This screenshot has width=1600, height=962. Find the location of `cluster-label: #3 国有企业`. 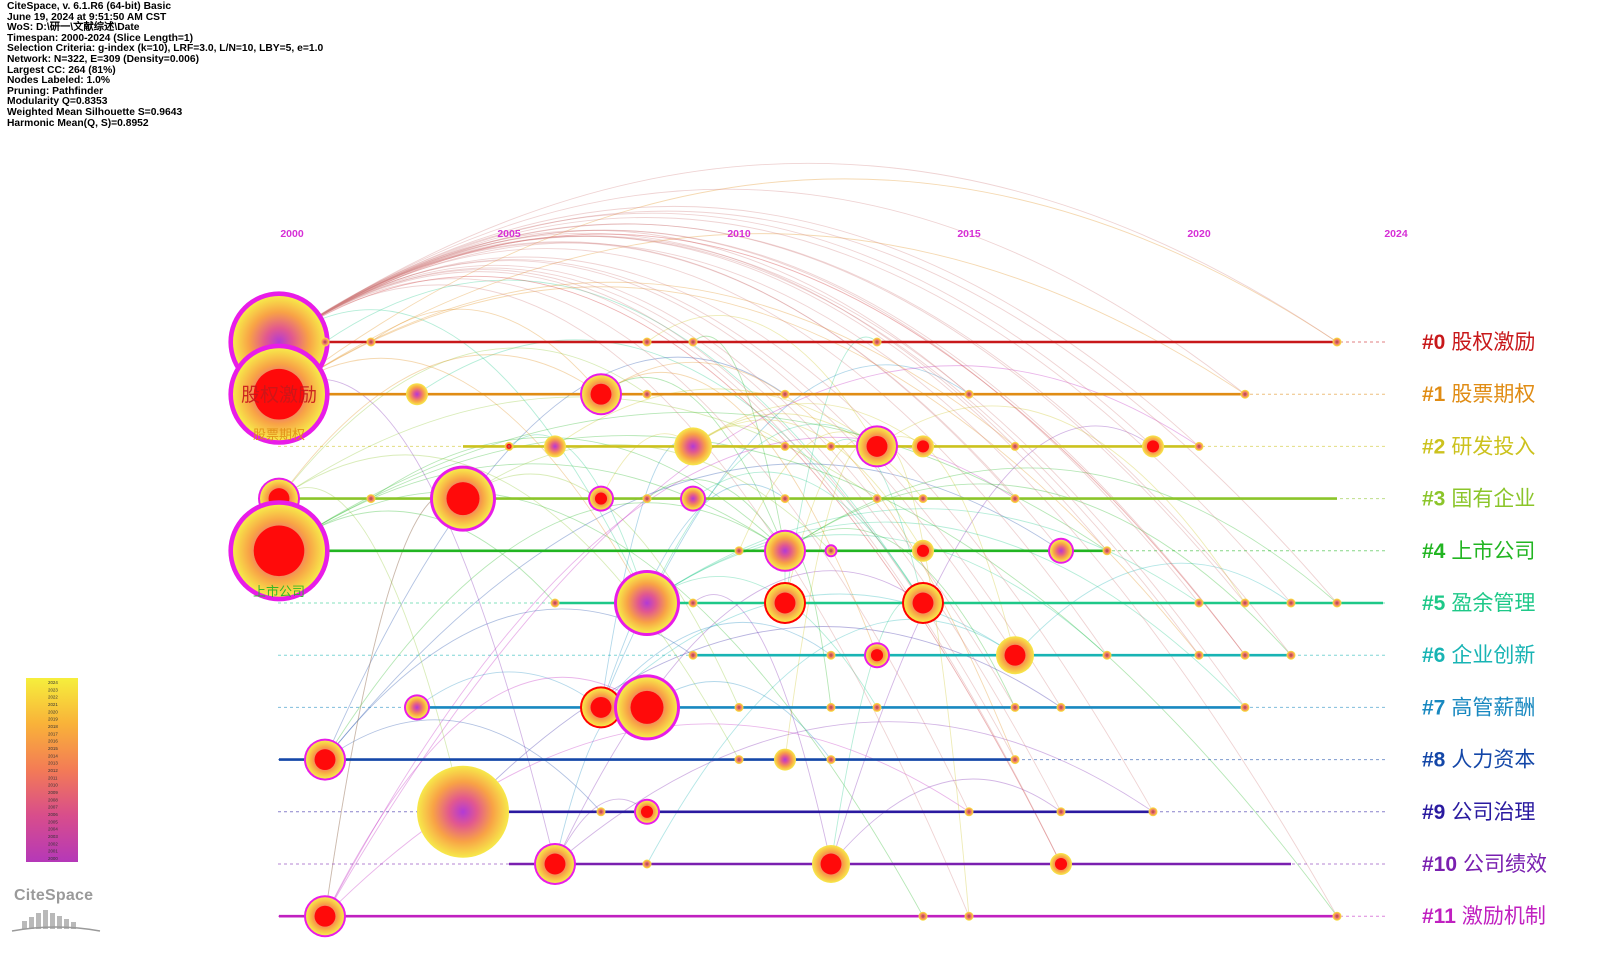

cluster-label: #3 国有企业 is located at coordinates (1478, 499).